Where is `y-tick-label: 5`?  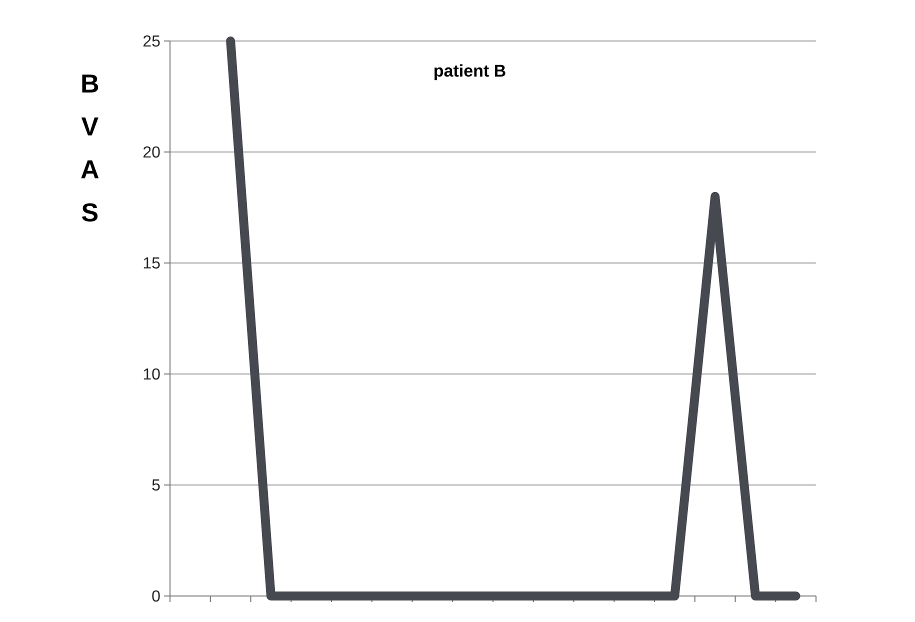
y-tick-label: 5 is located at coordinates (156, 485).